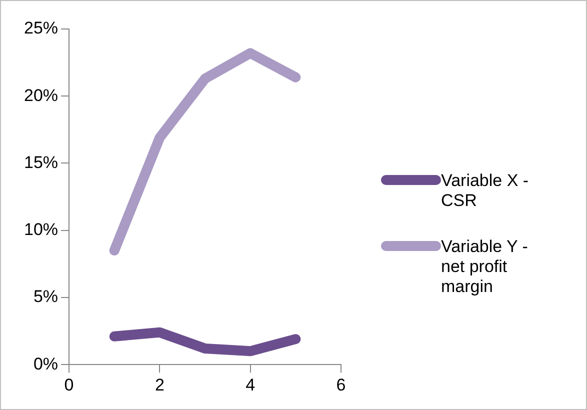  I want to click on y-tick-label: 20%, so click(41, 95).